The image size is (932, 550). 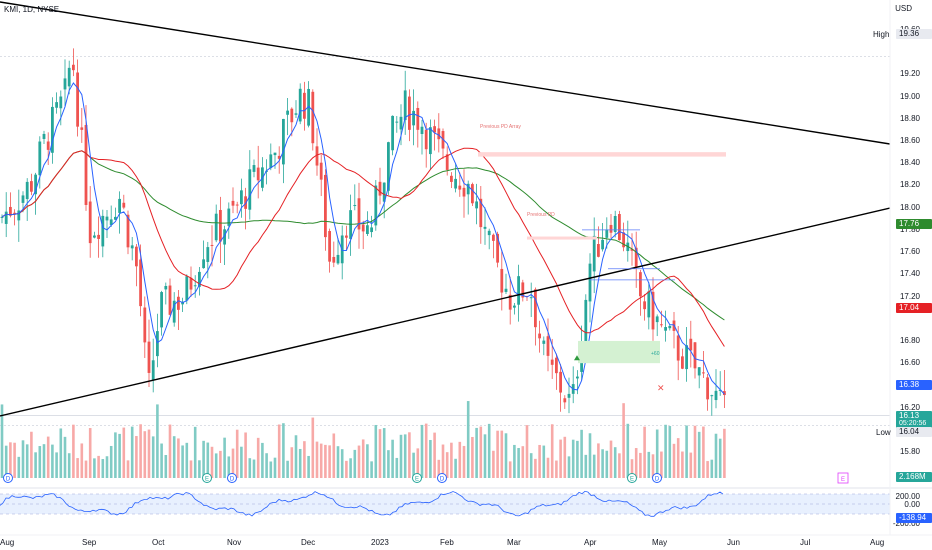 What do you see at coordinates (541, 215) in the screenshot?
I see `previous-pd-label: Previous PD` at bounding box center [541, 215].